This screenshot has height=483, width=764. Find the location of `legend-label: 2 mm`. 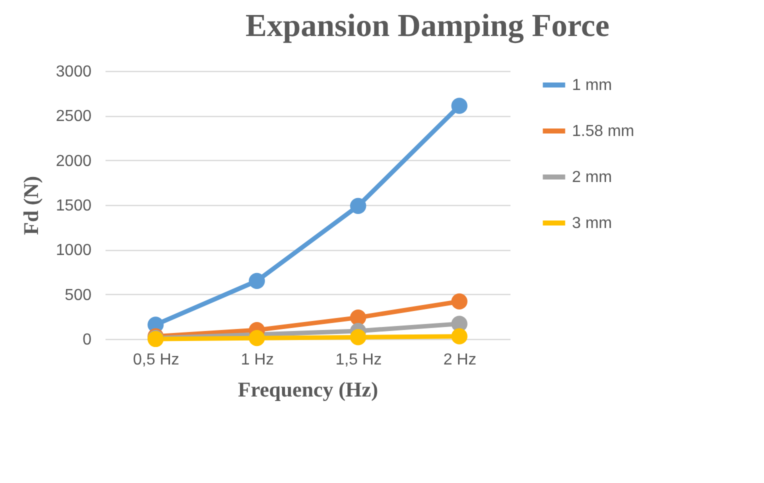

legend-label: 2 mm is located at coordinates (592, 177).